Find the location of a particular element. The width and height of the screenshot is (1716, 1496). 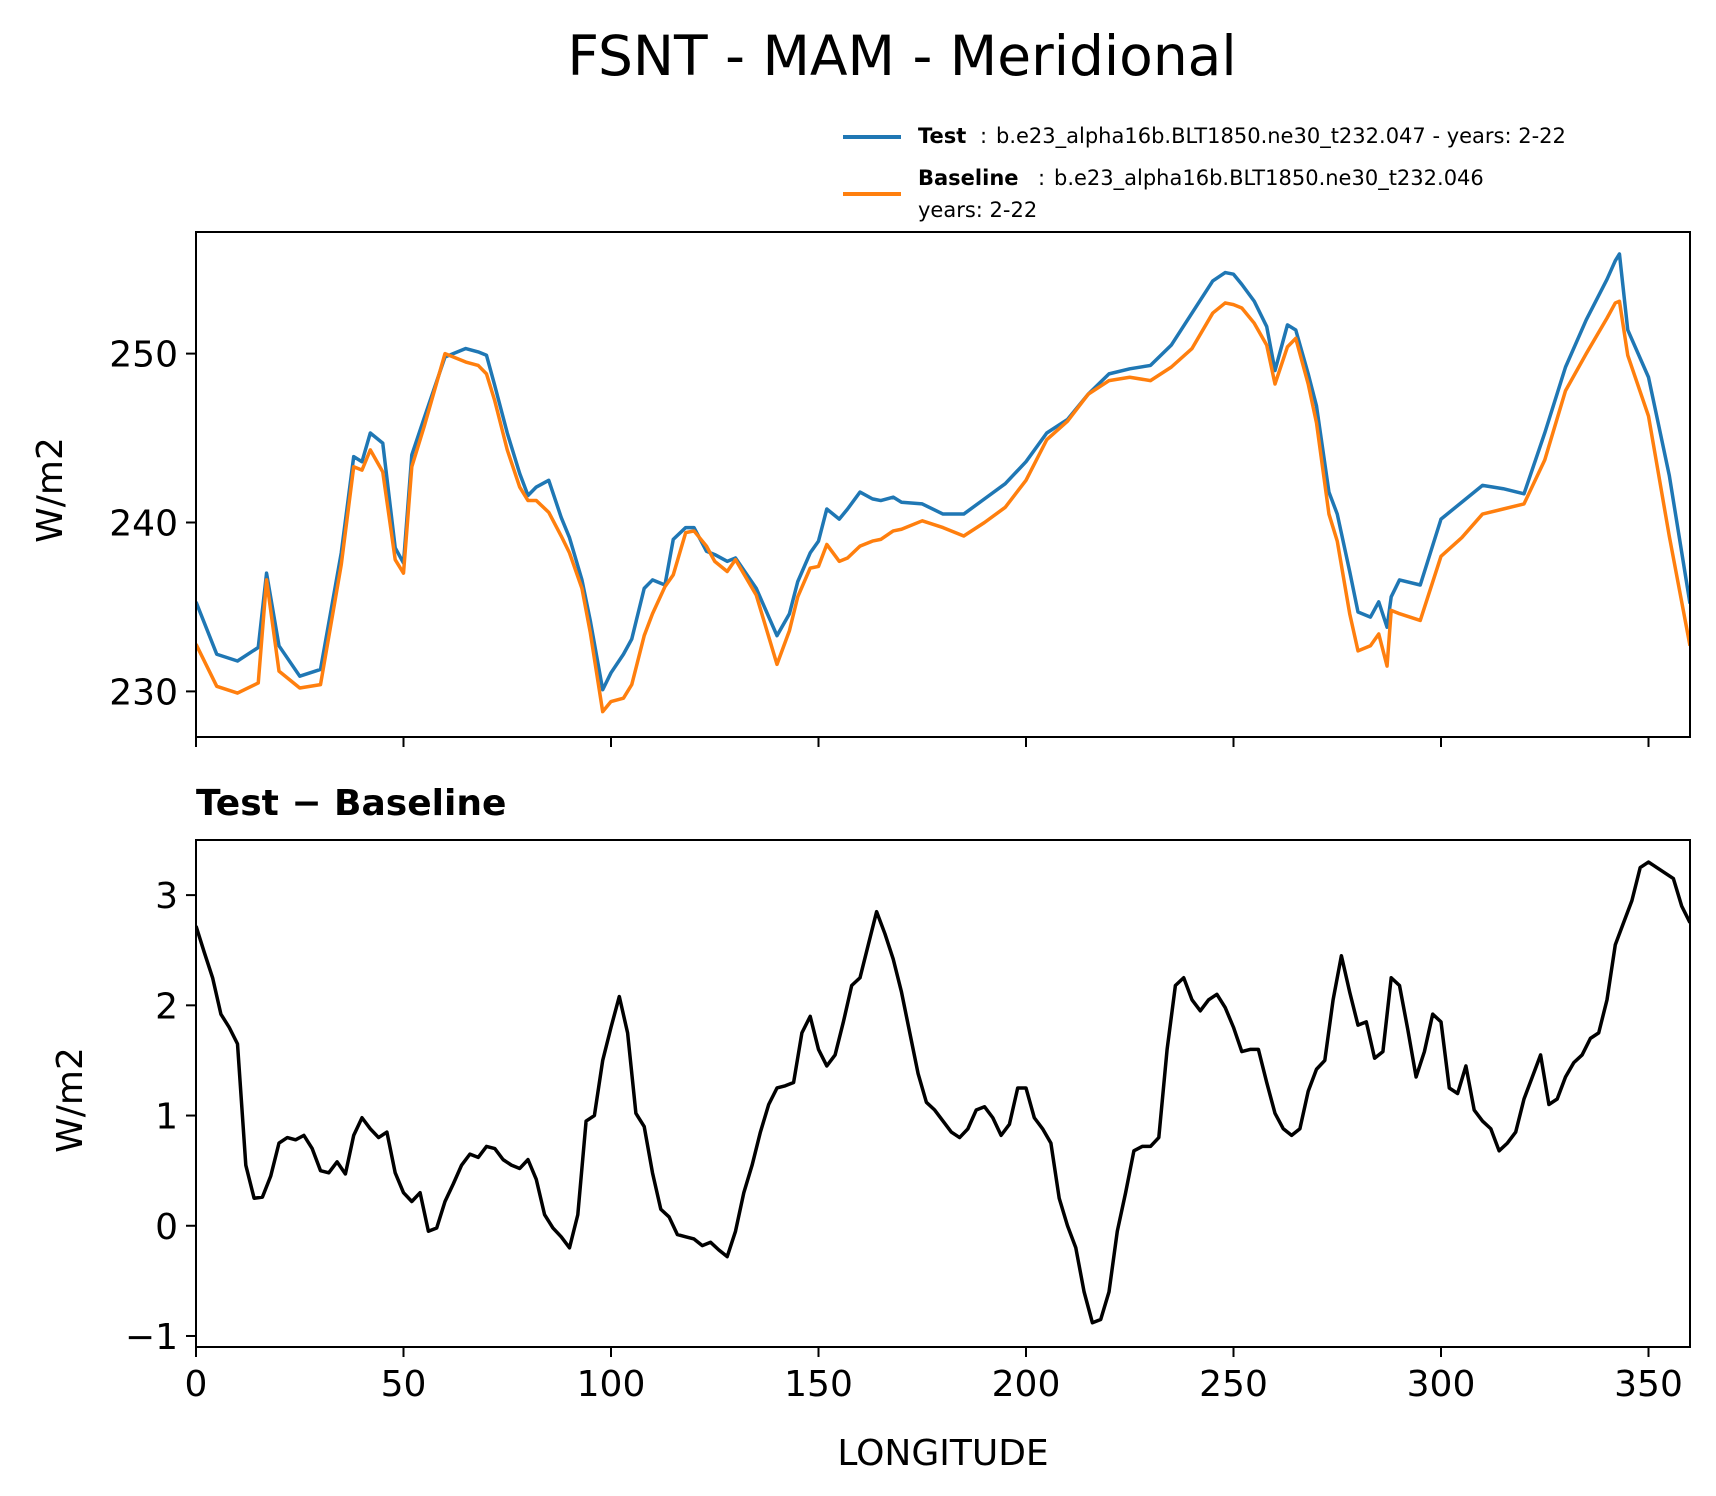

legend-baseline-label: Baseline is located at coordinates (968, 178).